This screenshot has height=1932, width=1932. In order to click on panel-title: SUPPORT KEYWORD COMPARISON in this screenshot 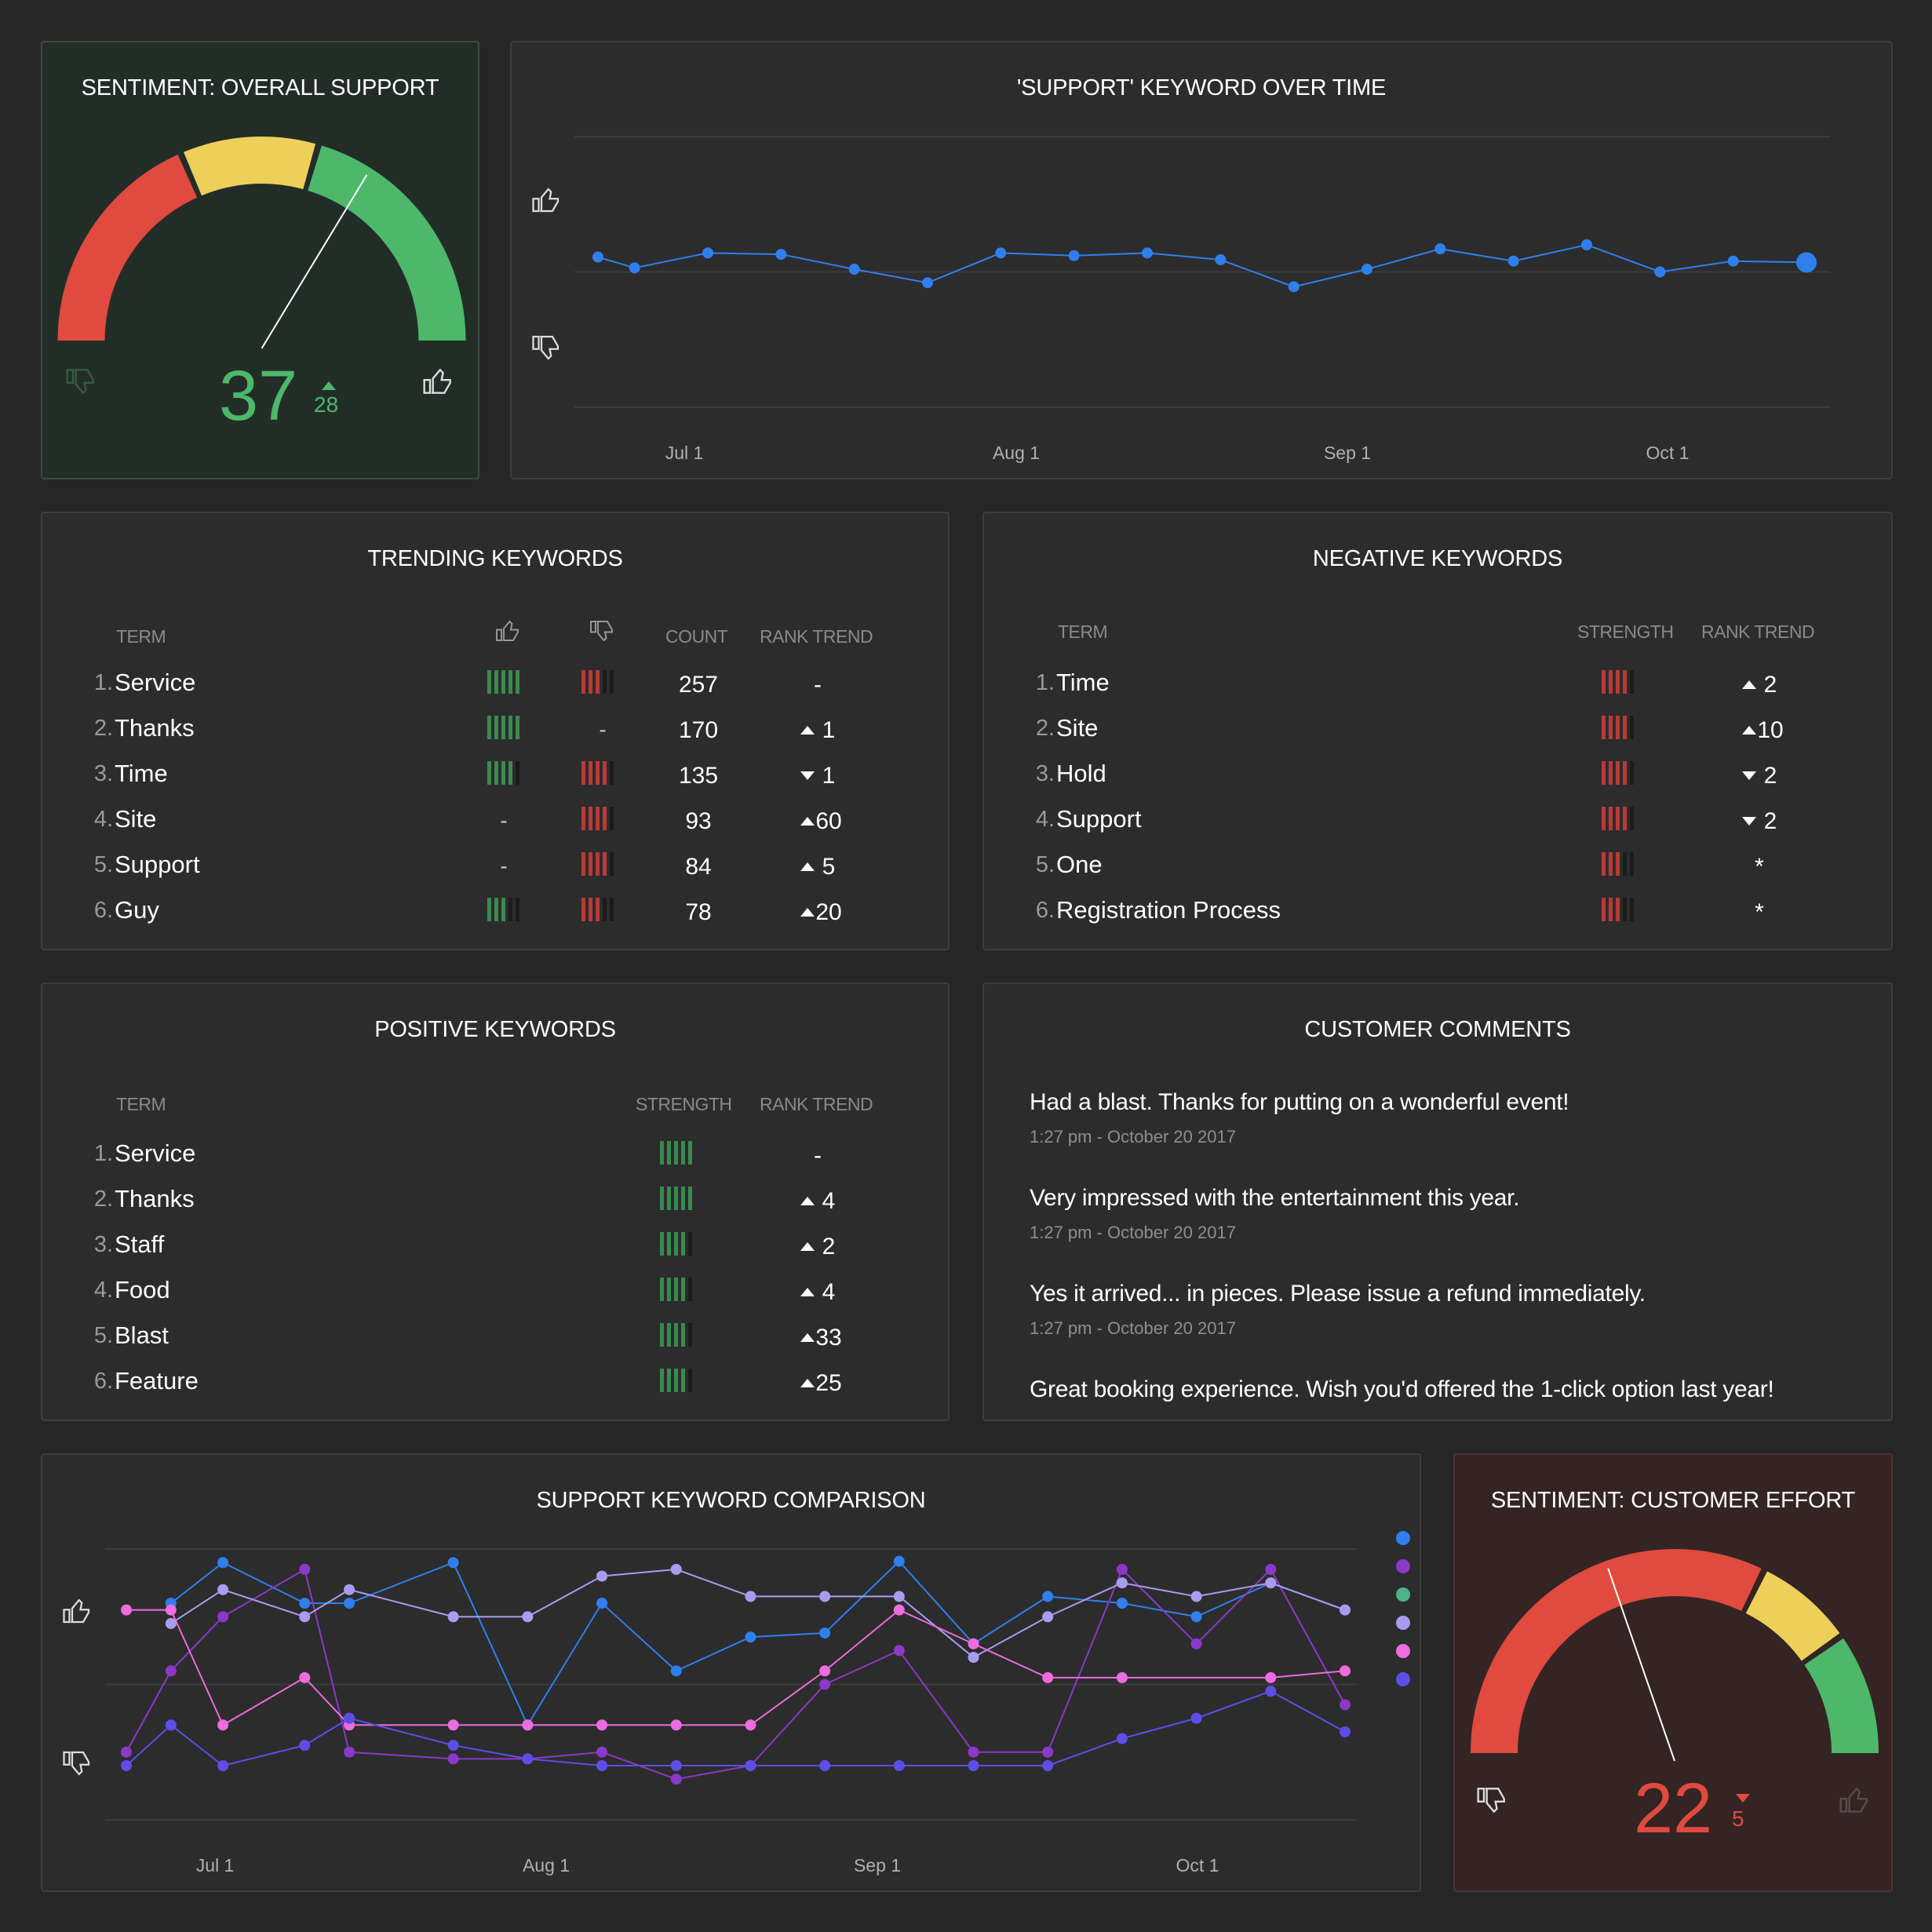, I will do `click(731, 1500)`.